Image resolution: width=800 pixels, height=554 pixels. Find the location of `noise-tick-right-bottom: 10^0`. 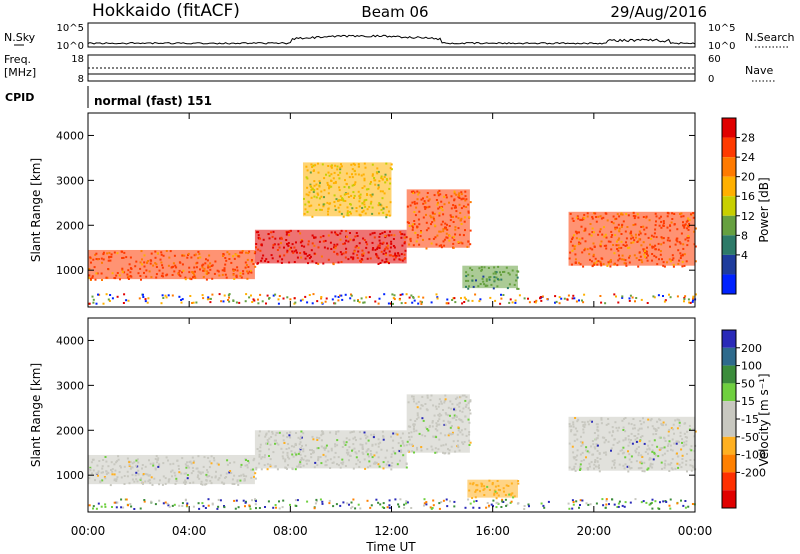

noise-tick-right-bottom: 10^0 is located at coordinates (721, 46).